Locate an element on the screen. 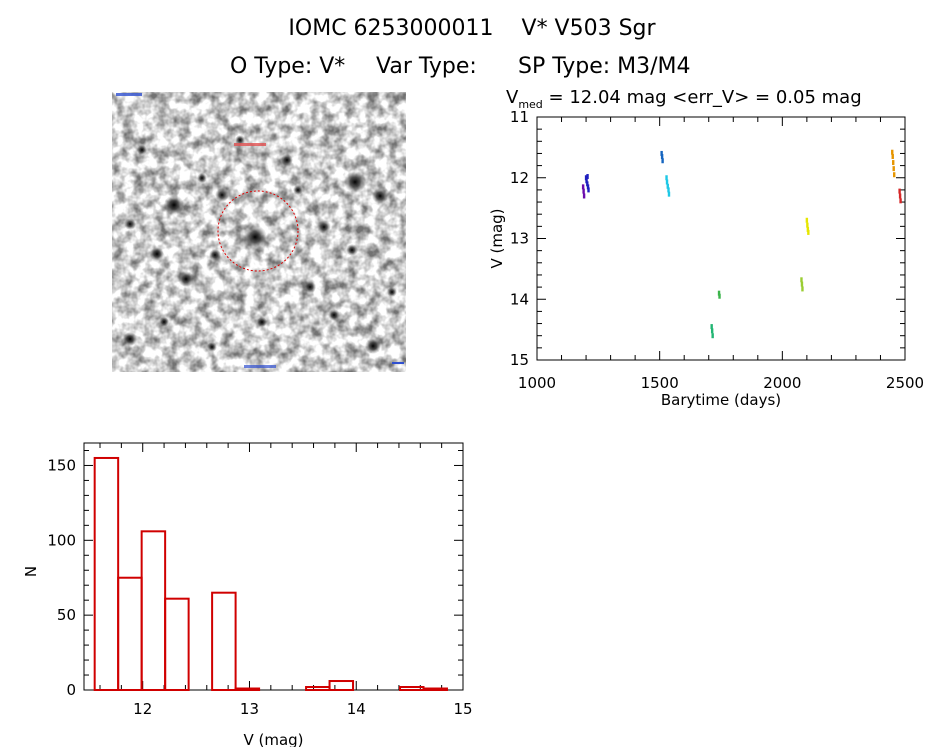 This screenshot has width=944, height=747. x-tick-label: 2000 is located at coordinates (782, 383).